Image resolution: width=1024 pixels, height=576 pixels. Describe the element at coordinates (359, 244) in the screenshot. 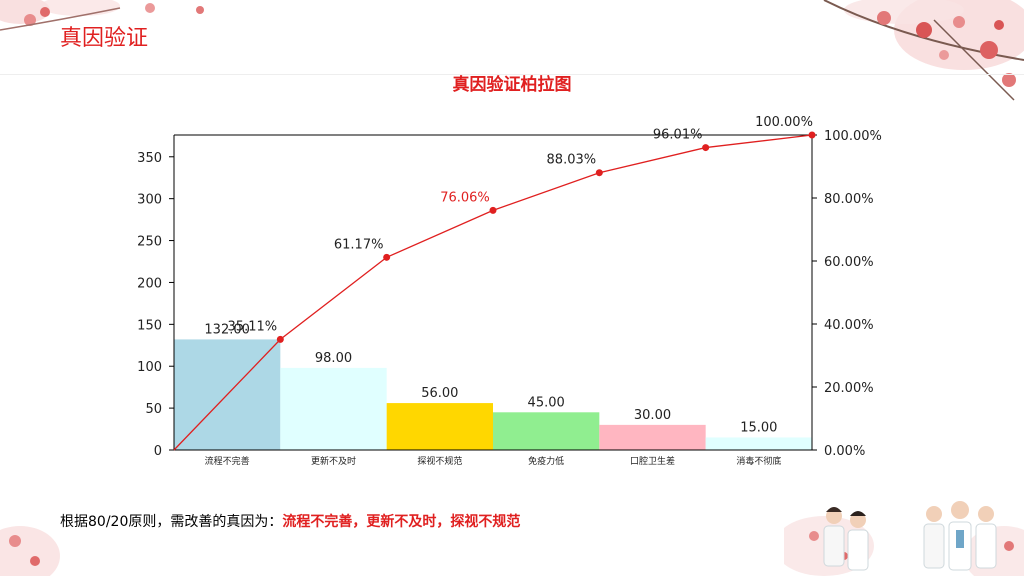

I see `cumulative-label-2: 61.17%` at that location.